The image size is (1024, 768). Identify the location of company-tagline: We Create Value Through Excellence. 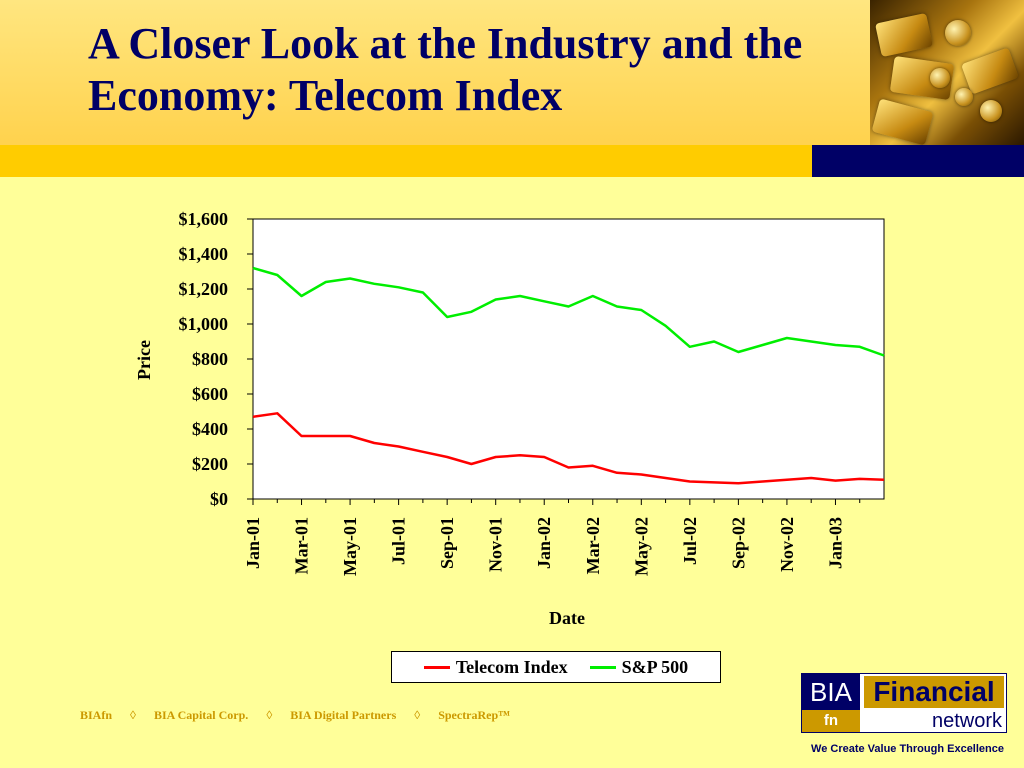
(907, 749).